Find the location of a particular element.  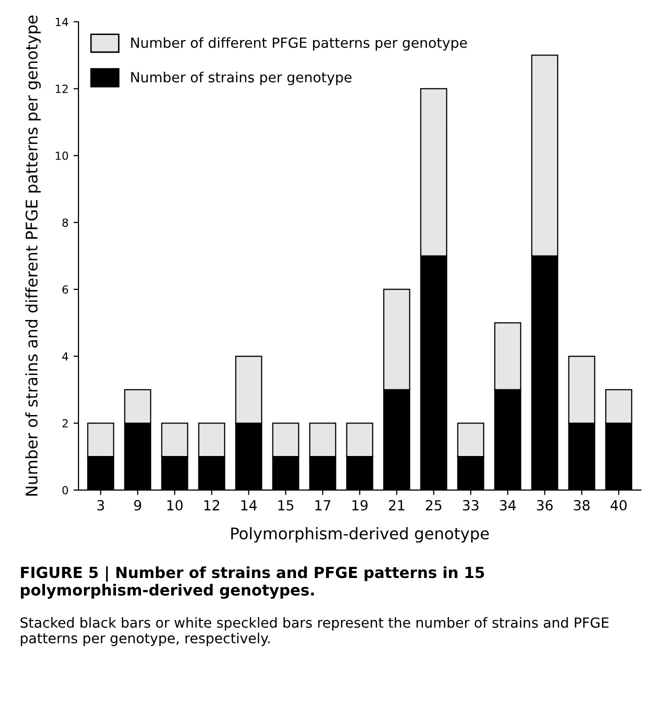

x-axis-title: Polymorphism-derived genotype is located at coordinates (360, 535).